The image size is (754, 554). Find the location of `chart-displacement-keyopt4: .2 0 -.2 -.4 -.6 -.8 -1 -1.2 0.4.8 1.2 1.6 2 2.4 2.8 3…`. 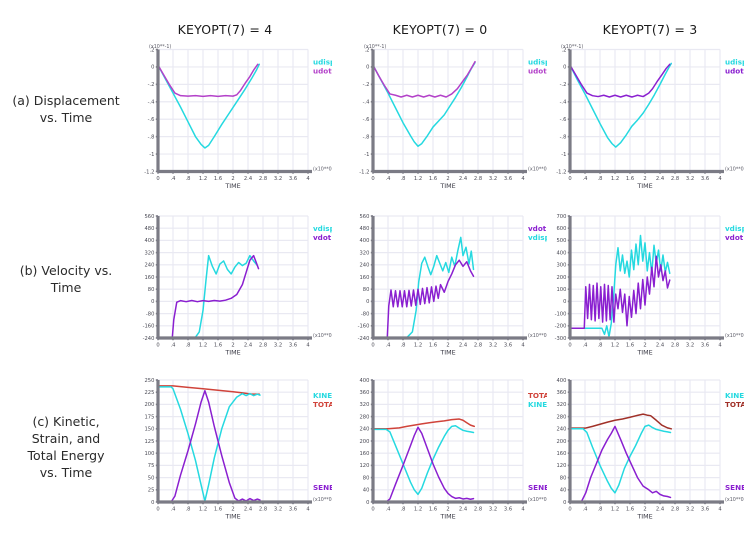

chart-displacement-keyopt4: .2 0 -.2 -.4 -.6 -.8 -1 -1.2 0.4.8 1.2 1.6 2 2.4 2.8 3… is located at coordinates (232, 117).